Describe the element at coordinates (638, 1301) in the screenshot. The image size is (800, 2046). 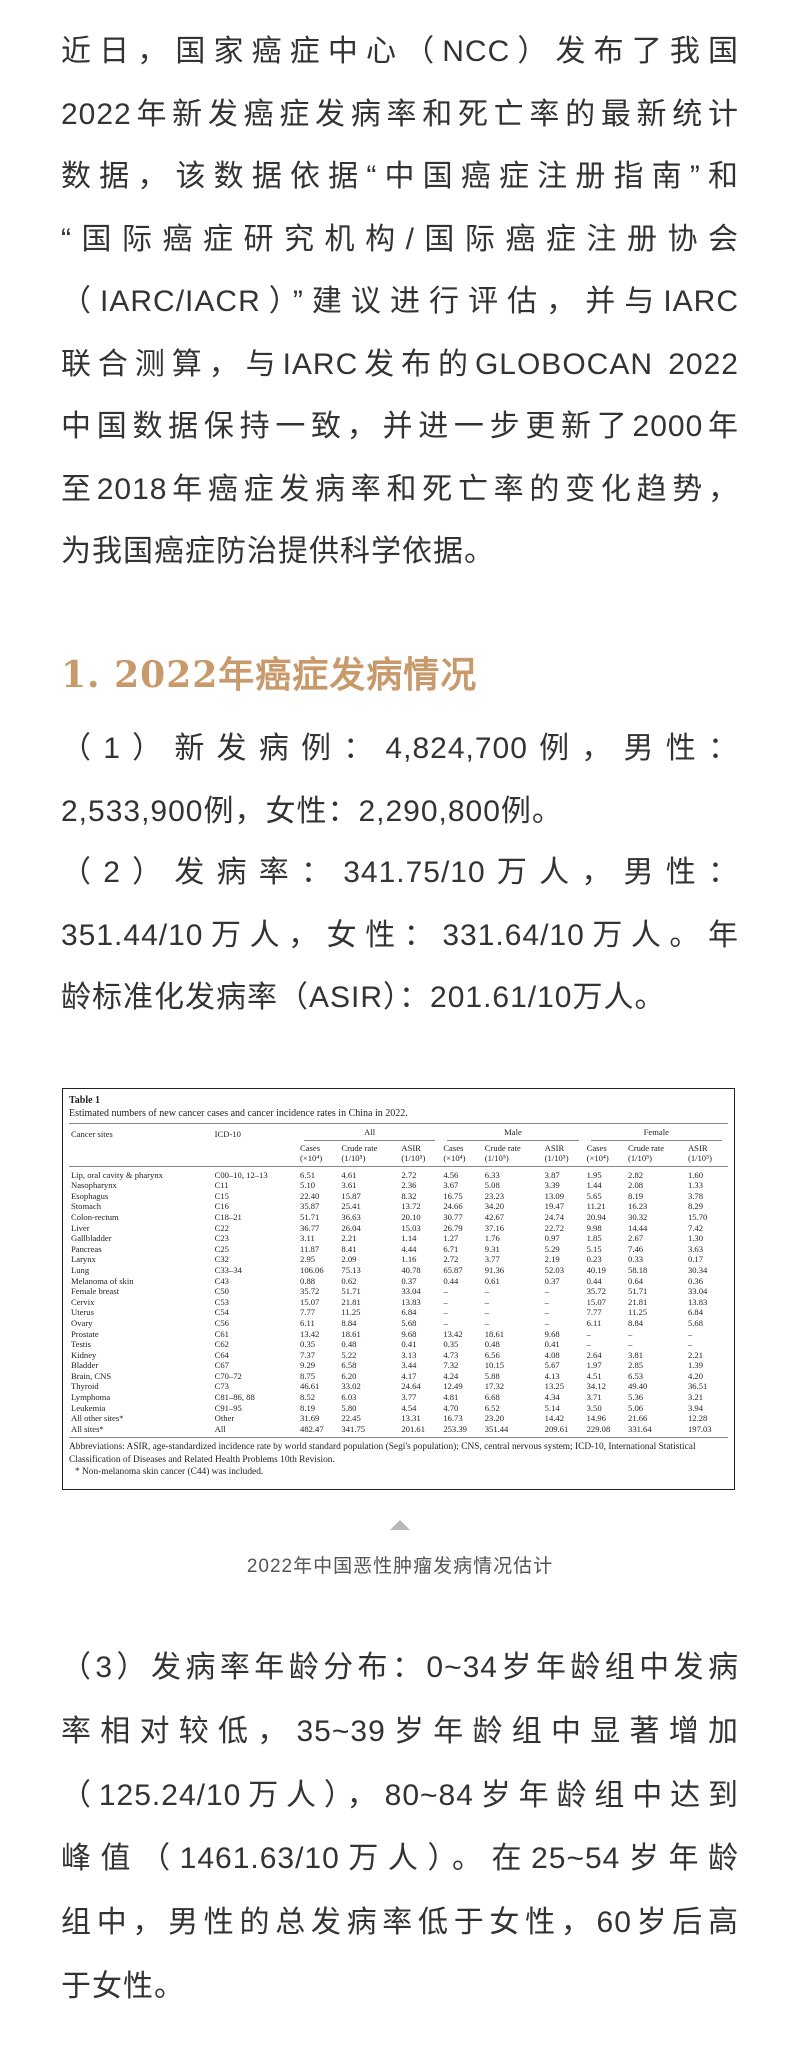
I see `cell-value: 21.81` at that location.